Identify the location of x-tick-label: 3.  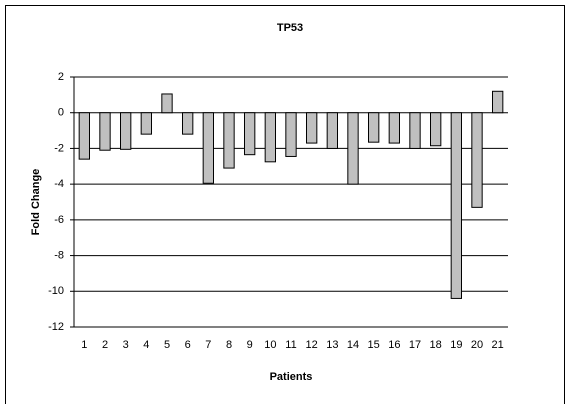
(126, 345).